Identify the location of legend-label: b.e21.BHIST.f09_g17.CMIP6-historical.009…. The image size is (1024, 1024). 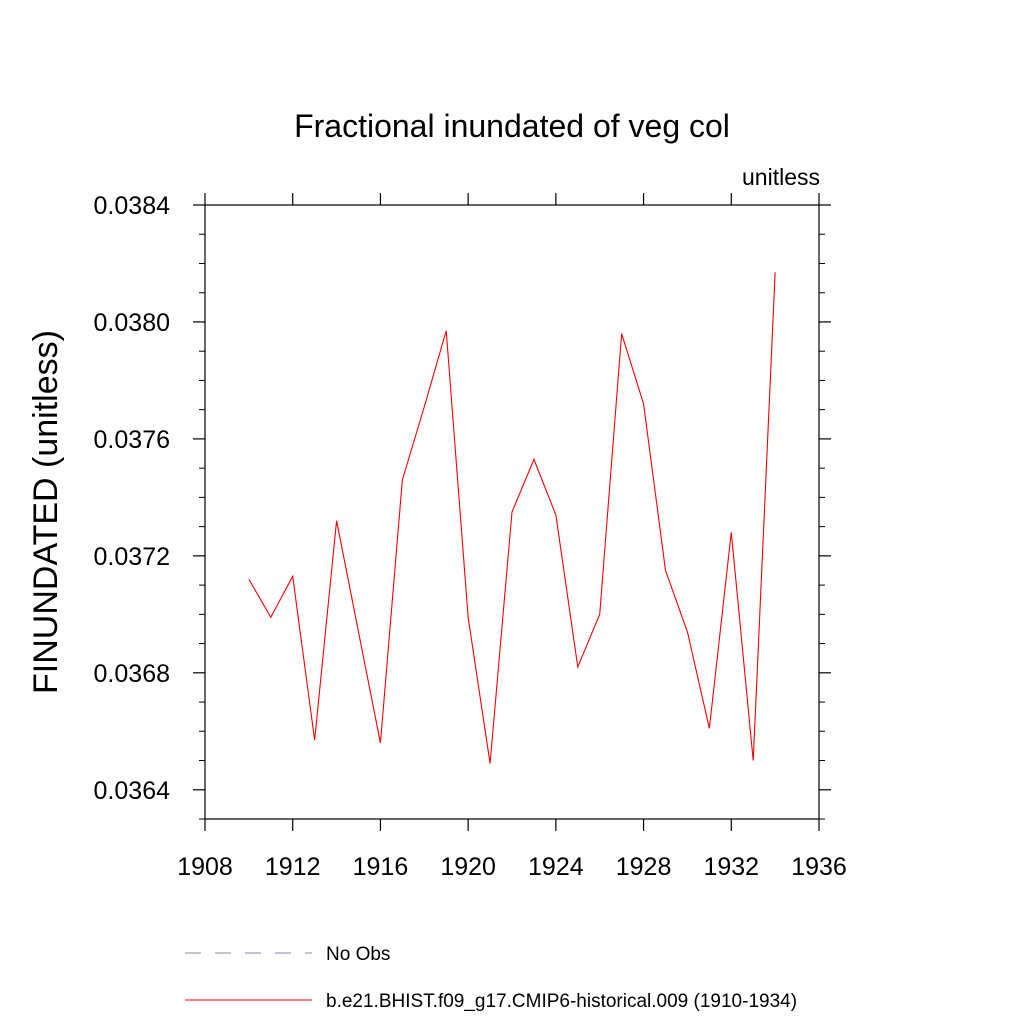
(561, 1001).